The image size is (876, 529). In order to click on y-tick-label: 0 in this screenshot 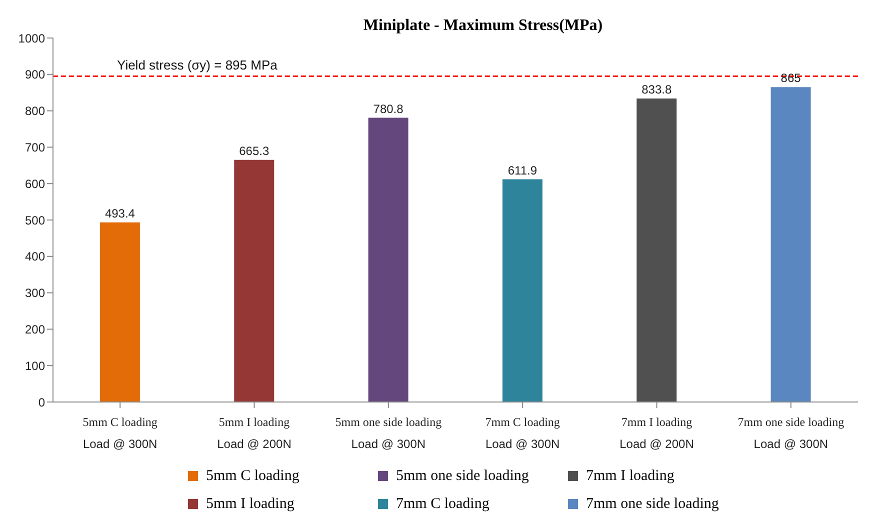, I will do `click(42, 402)`.